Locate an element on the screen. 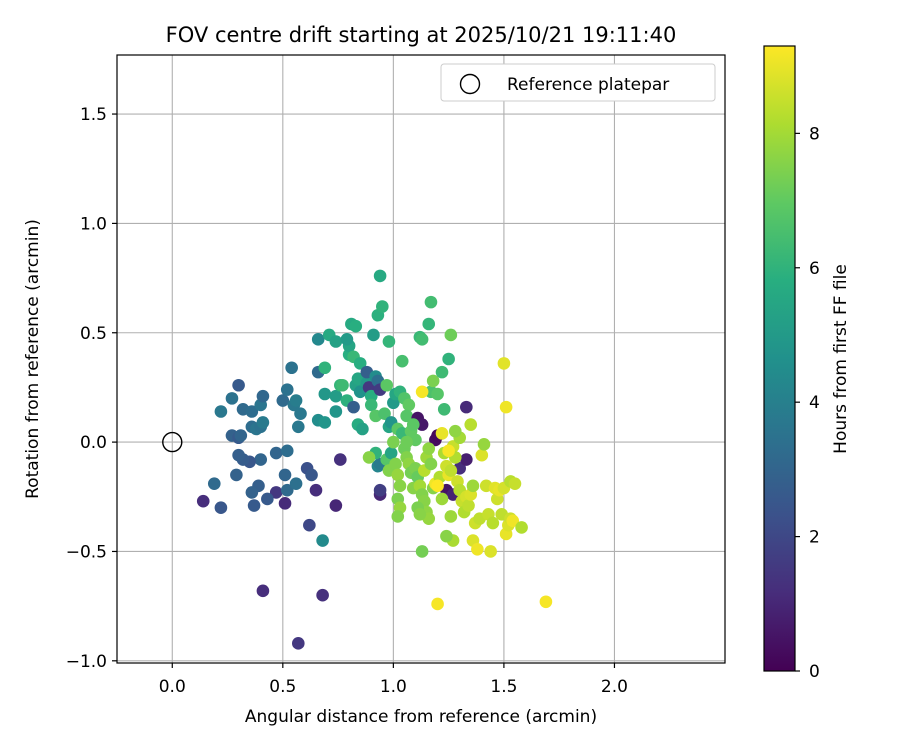  colorbar: 0 2 4 6 8 Hours from first FF file is located at coordinates (807, 363).